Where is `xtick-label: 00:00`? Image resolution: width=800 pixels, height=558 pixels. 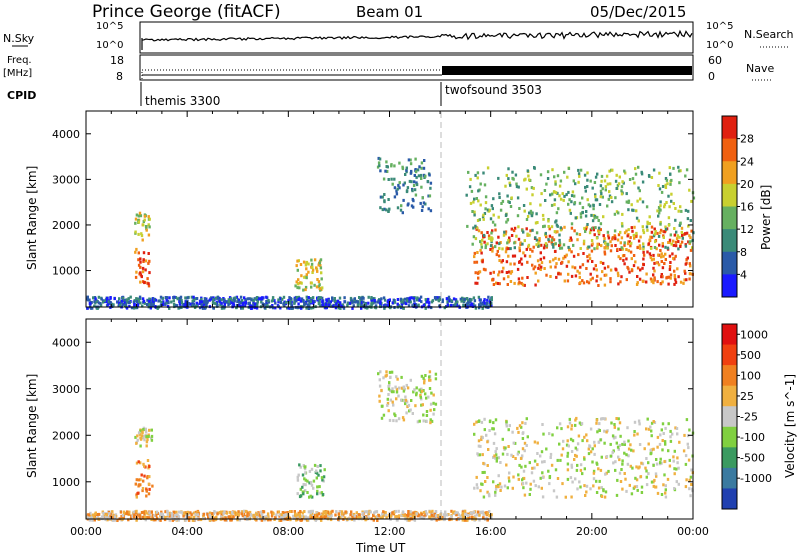 xtick-label: 00:00 is located at coordinates (86, 531).